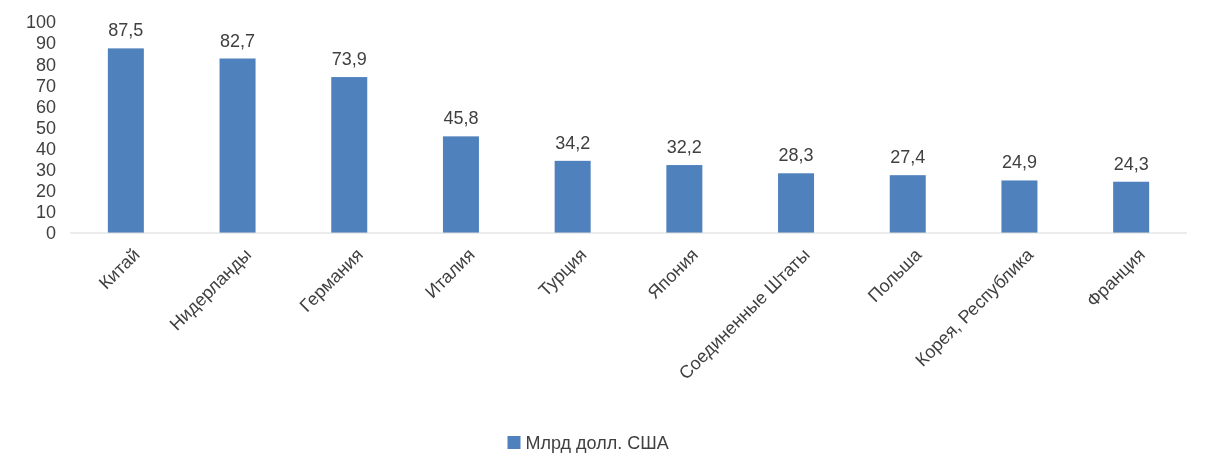 The width and height of the screenshot is (1205, 463). What do you see at coordinates (40, 22) in the screenshot?
I see `y-tick-label: 100` at bounding box center [40, 22].